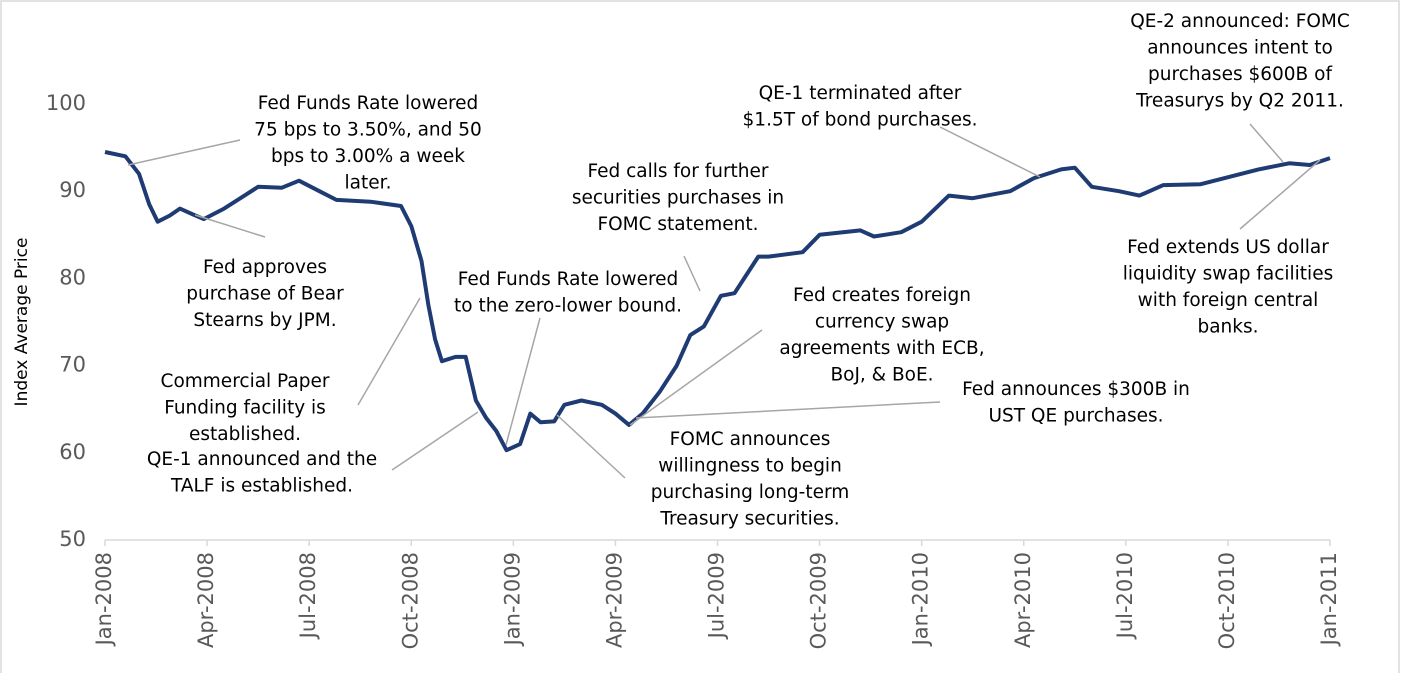  I want to click on annotation-text: currency swap, so click(882, 322).